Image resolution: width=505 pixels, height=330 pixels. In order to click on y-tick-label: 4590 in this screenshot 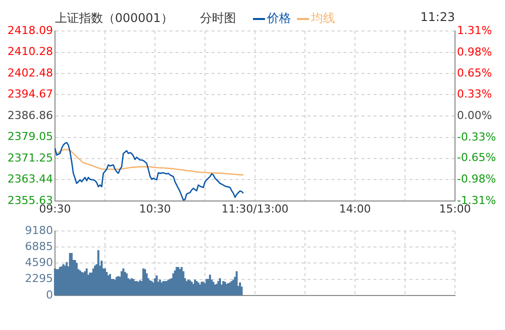, I will do `click(39, 263)`.